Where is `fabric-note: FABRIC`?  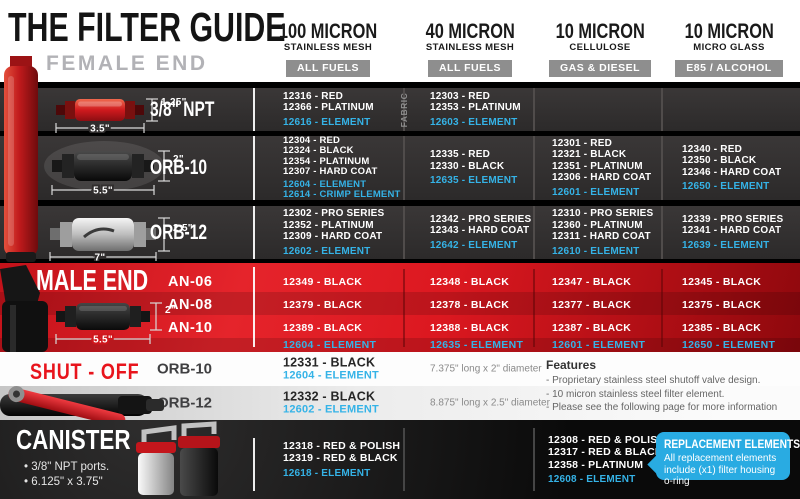 fabric-note: FABRIC is located at coordinates (404, 109).